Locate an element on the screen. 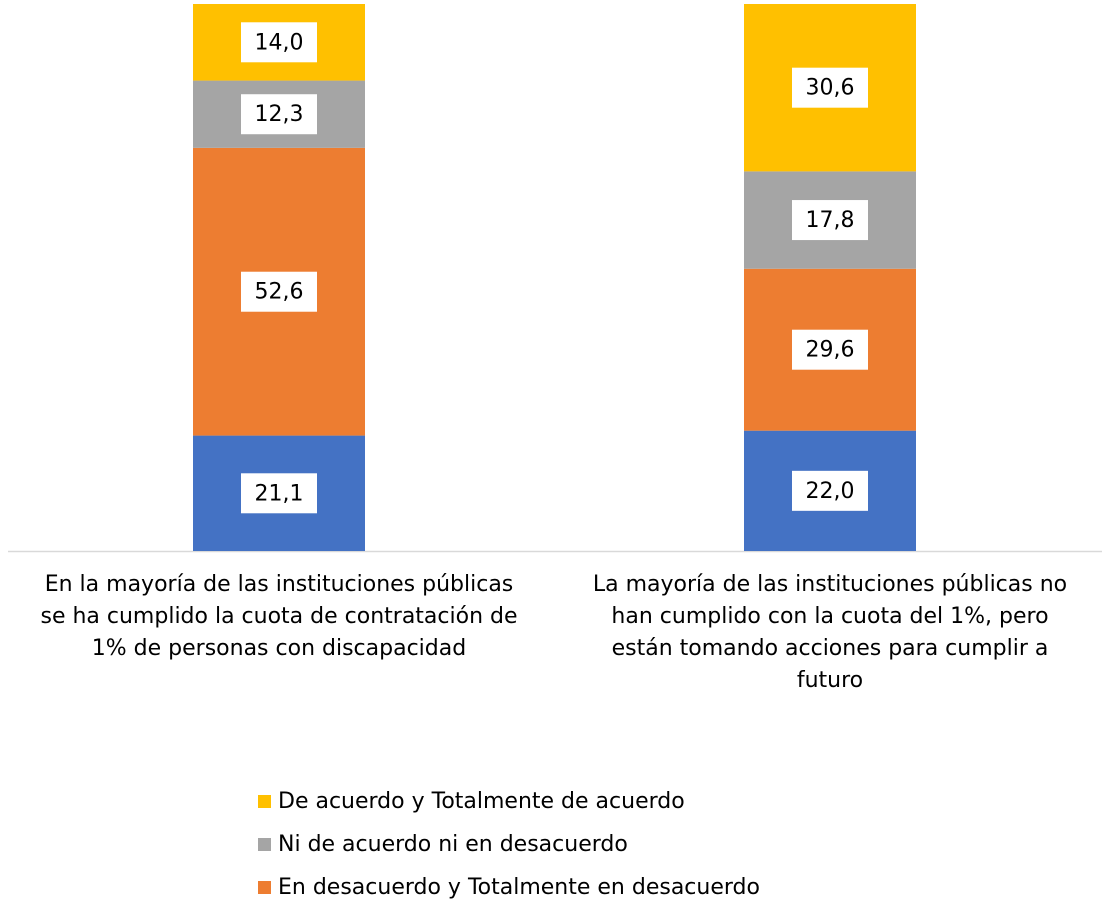 The width and height of the screenshot is (1102, 901). data-label: 21,1 is located at coordinates (279, 493).